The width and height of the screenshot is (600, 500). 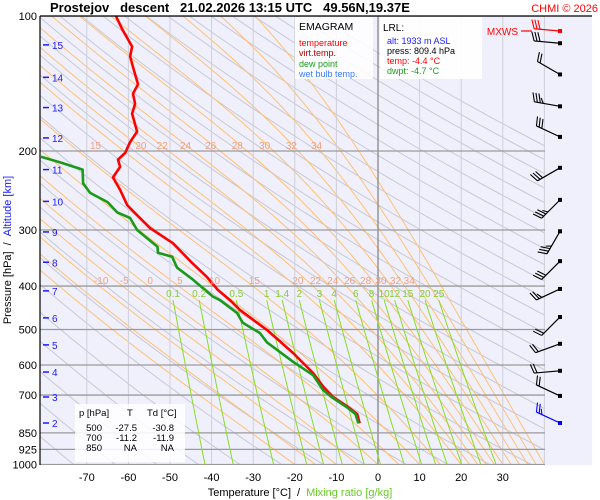 What do you see at coordinates (58, 109) in the screenshot?
I see `altitude-tick-label: 13` at bounding box center [58, 109].